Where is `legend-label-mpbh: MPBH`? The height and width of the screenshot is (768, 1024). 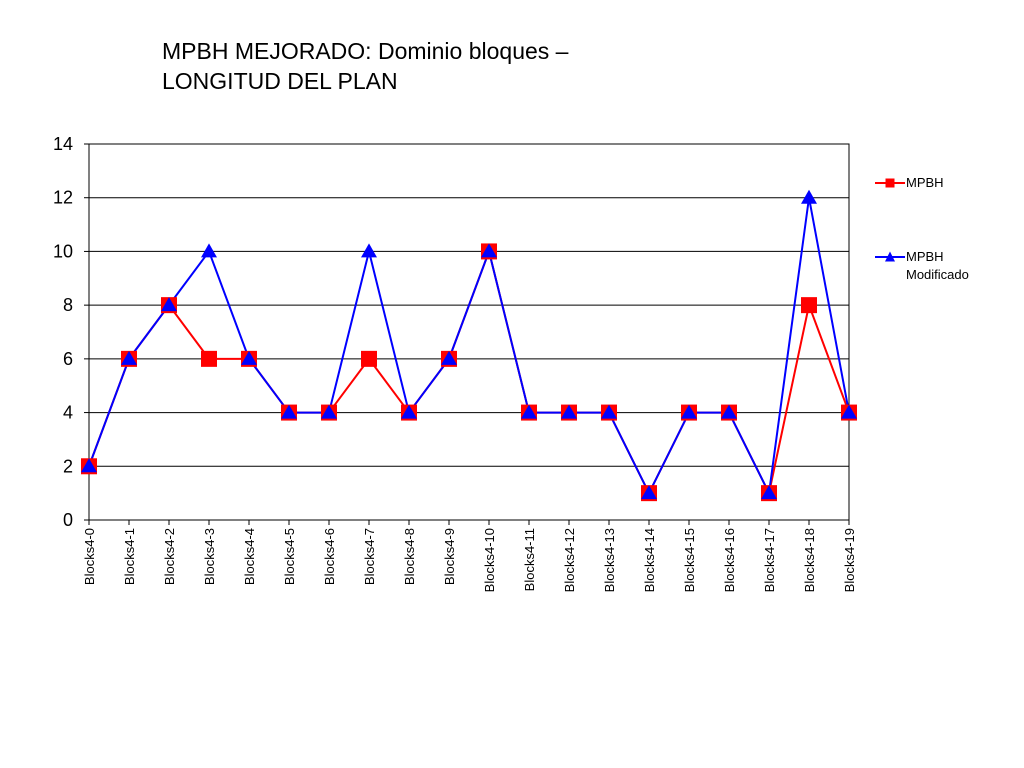
legend-label-mpbh: MPBH is located at coordinates (925, 182).